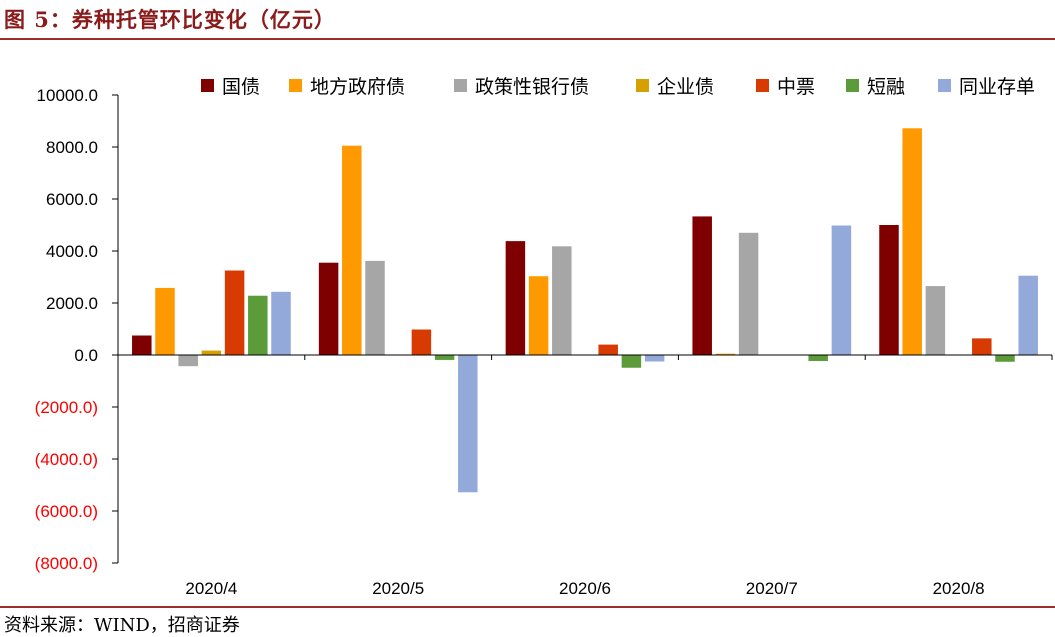 The image size is (1055, 637). I want to click on legend: 国债 地方政府债 政策性银行债 企业债 中票 短融 同业存单, so click(618, 87).